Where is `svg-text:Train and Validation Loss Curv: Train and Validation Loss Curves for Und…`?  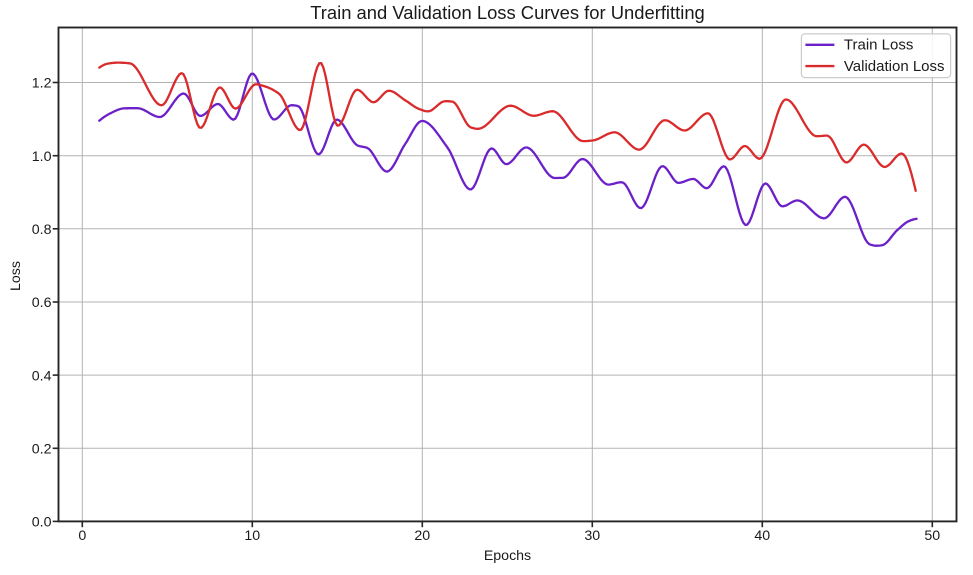 svg-text:Train and Validation Loss Curv: Train and Validation Loss Curves for Und… is located at coordinates (507, 12).